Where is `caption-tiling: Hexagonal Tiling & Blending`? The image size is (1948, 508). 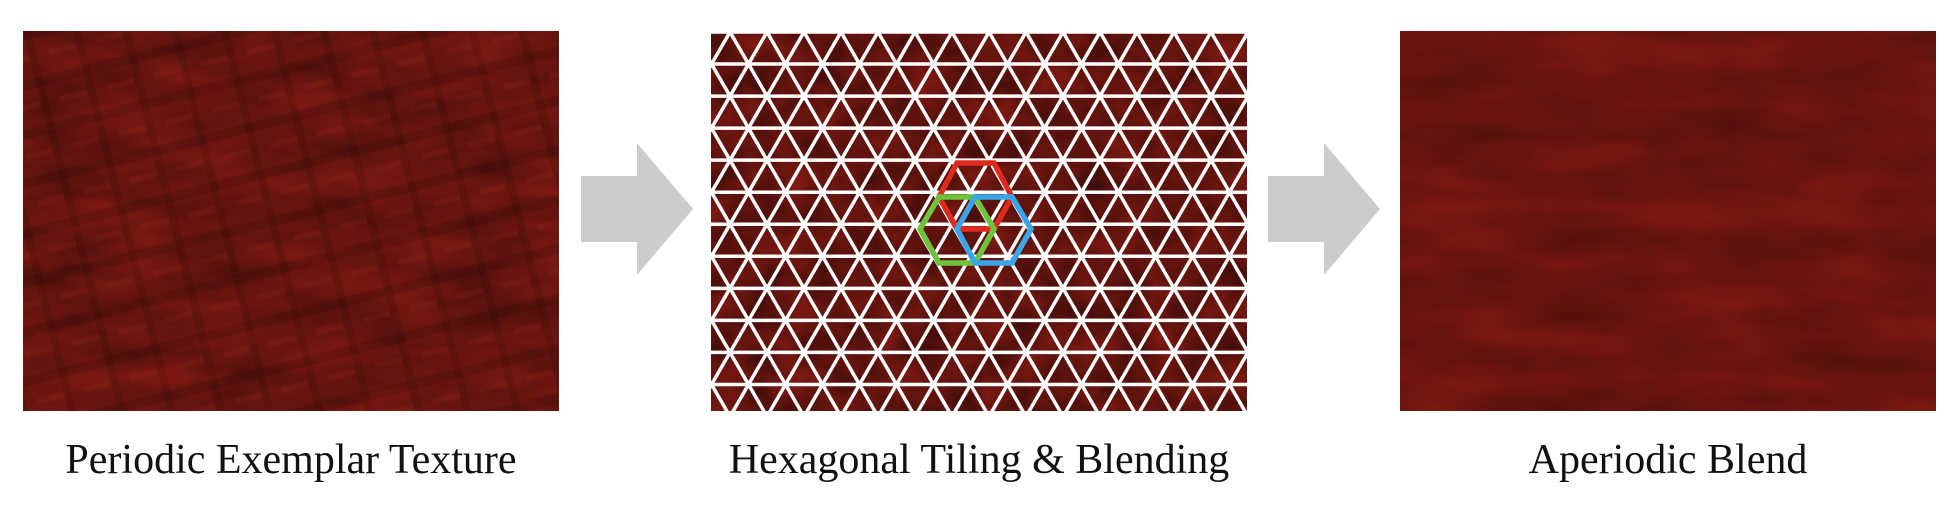
caption-tiling: Hexagonal Tiling & Blending is located at coordinates (979, 460).